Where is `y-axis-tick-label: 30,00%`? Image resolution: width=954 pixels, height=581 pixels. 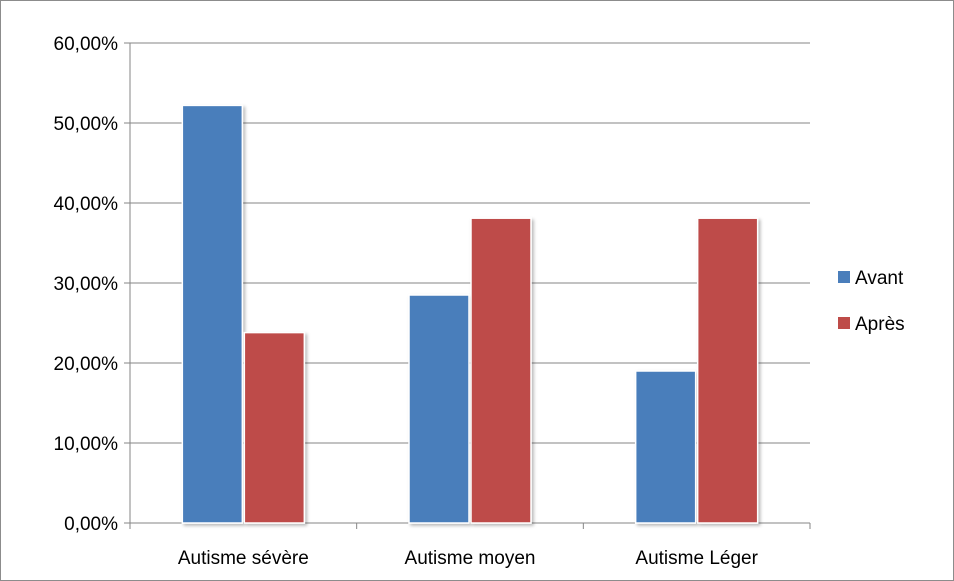
y-axis-tick-label: 30,00% is located at coordinates (86, 284).